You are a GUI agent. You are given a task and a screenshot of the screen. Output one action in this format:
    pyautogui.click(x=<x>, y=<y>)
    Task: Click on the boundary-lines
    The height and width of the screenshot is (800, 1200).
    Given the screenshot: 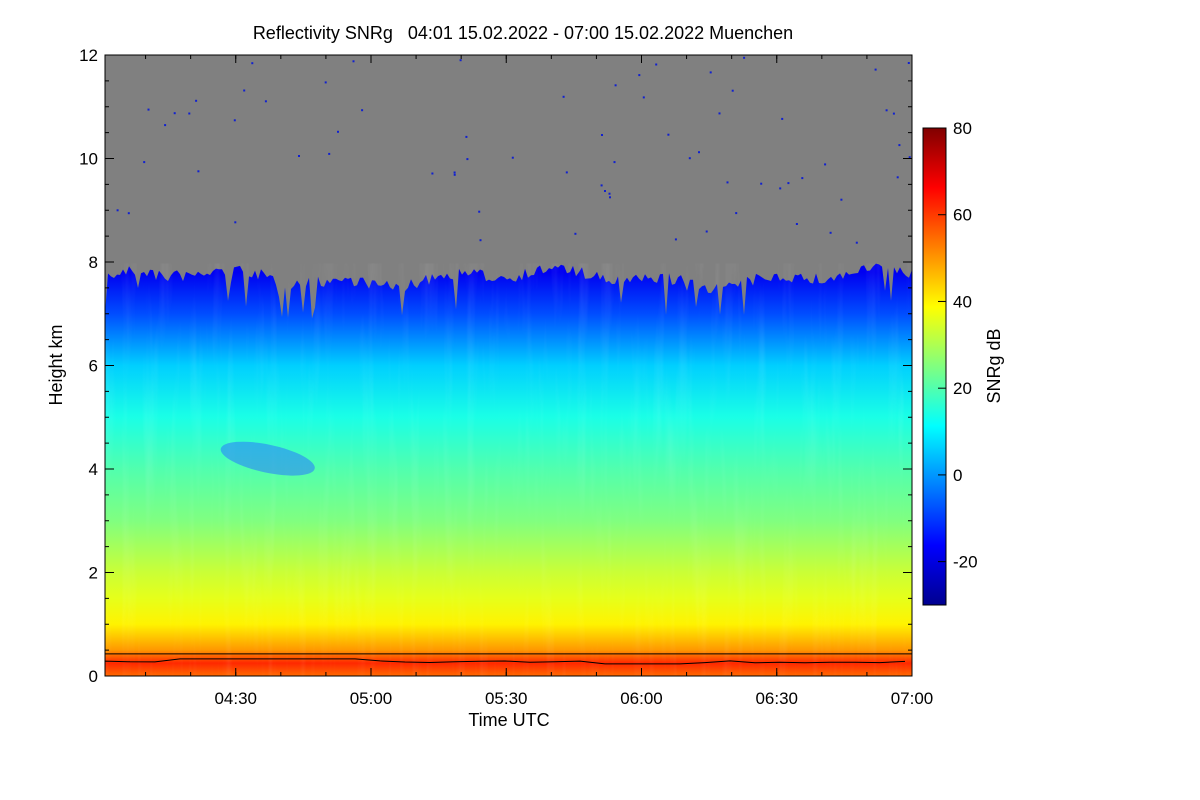 What is the action you would take?
    pyautogui.click(x=508, y=659)
    